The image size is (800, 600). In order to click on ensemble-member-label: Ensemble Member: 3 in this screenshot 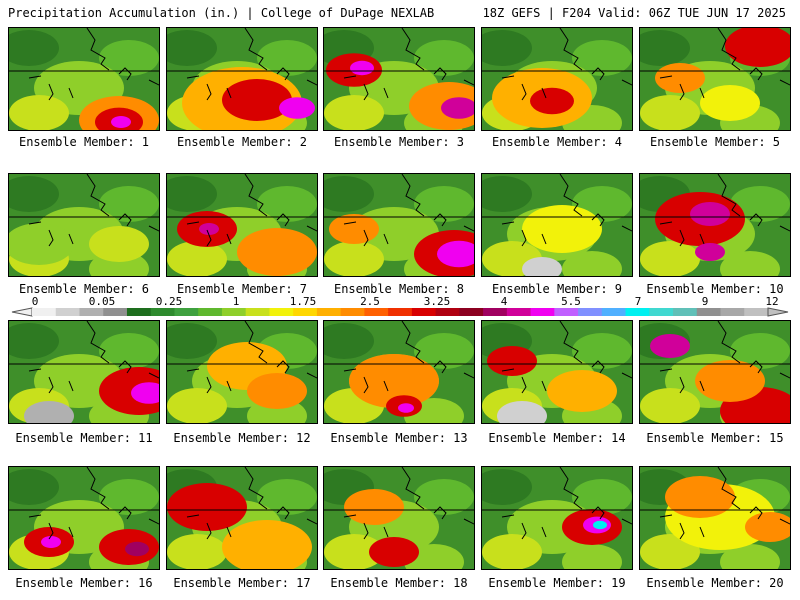, I will do `click(399, 142)`.